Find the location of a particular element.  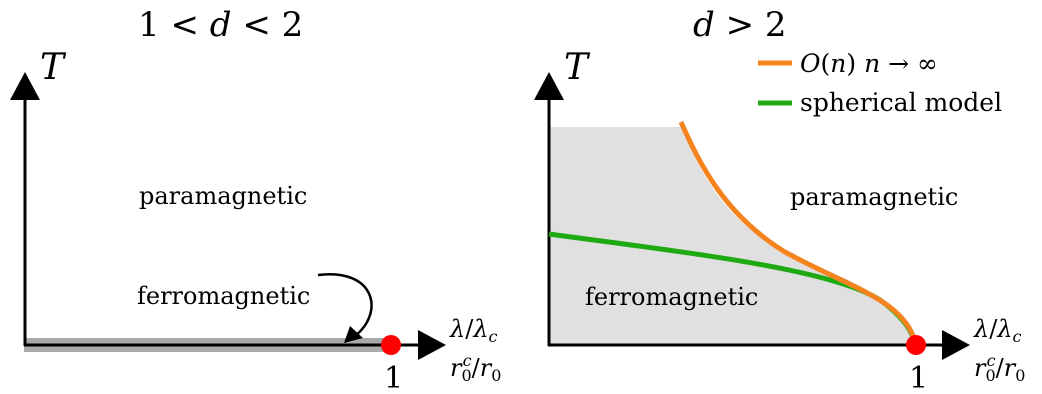

left-ferromagnetic-label: ferromagnetic is located at coordinates (223, 296).